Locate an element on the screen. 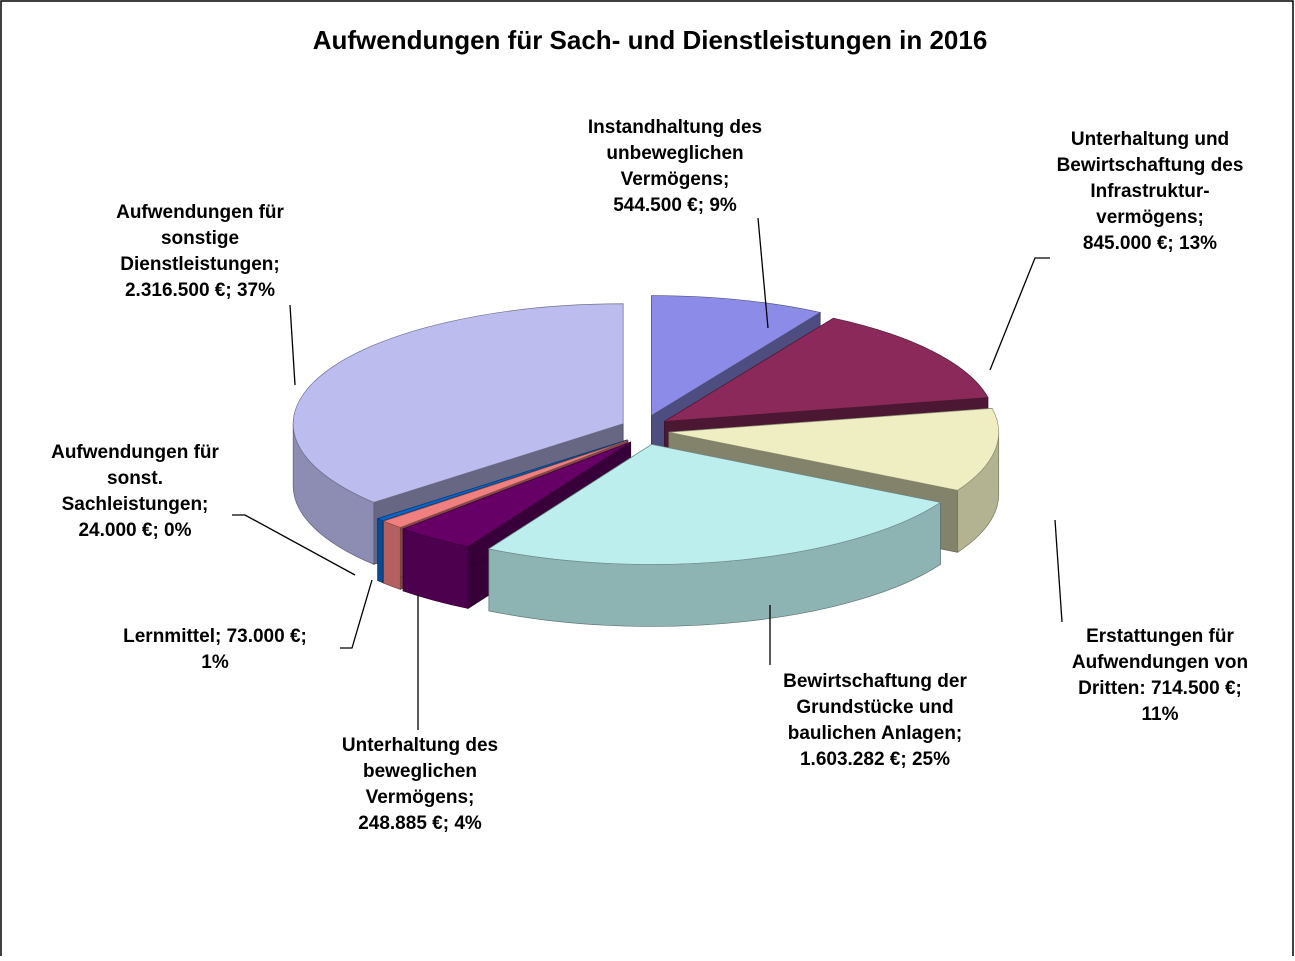 This screenshot has height=961, width=1295. data-label: Unterhaltung und is located at coordinates (1150, 139).